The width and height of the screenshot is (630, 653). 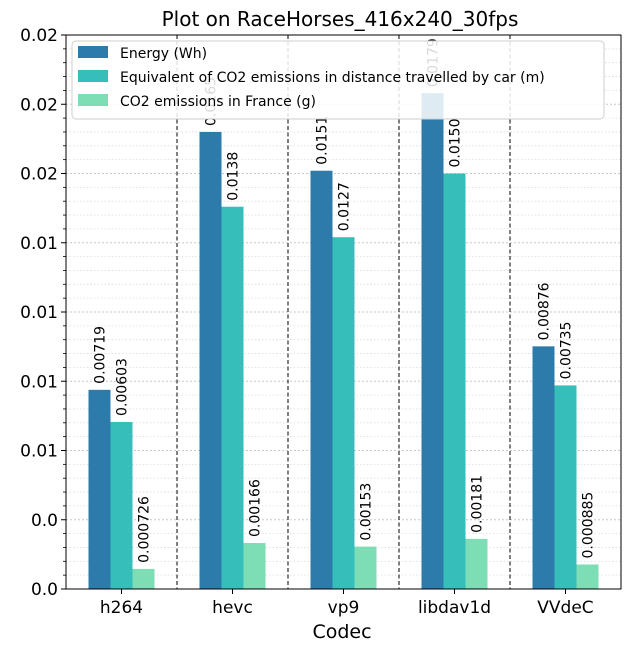 I want to click on x-tick-label: vp9, so click(x=344, y=608).